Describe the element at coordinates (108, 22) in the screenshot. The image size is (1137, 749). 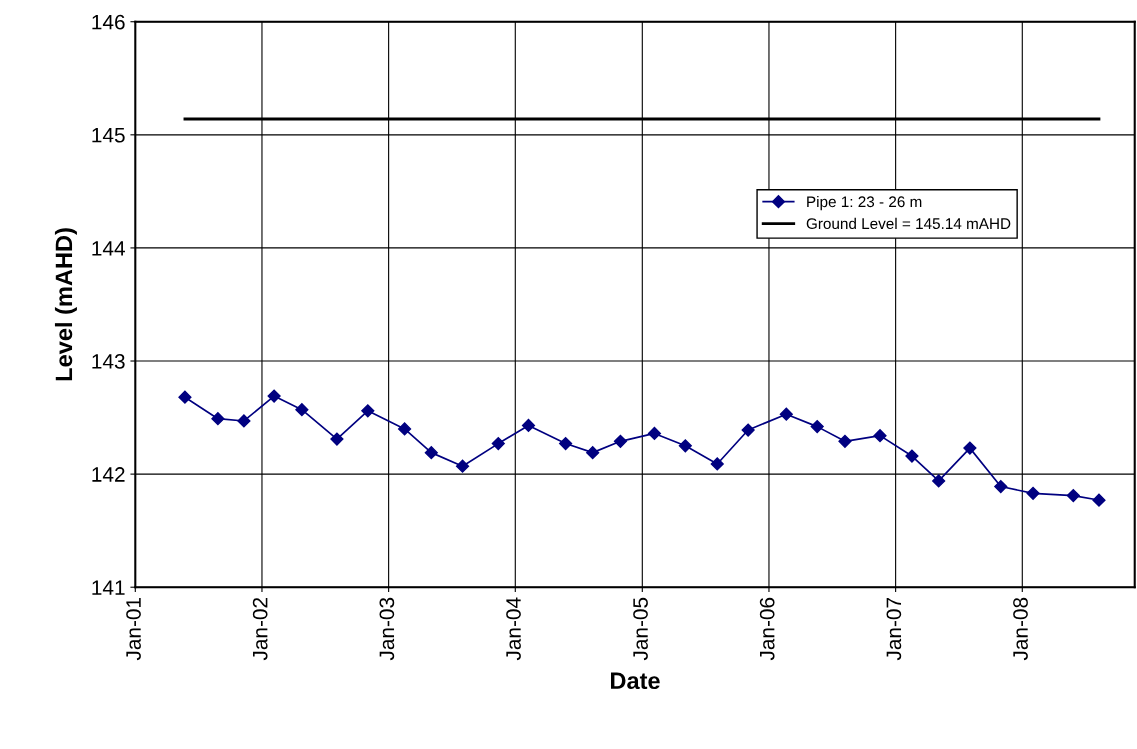
I see `y-tick-label: 146` at that location.